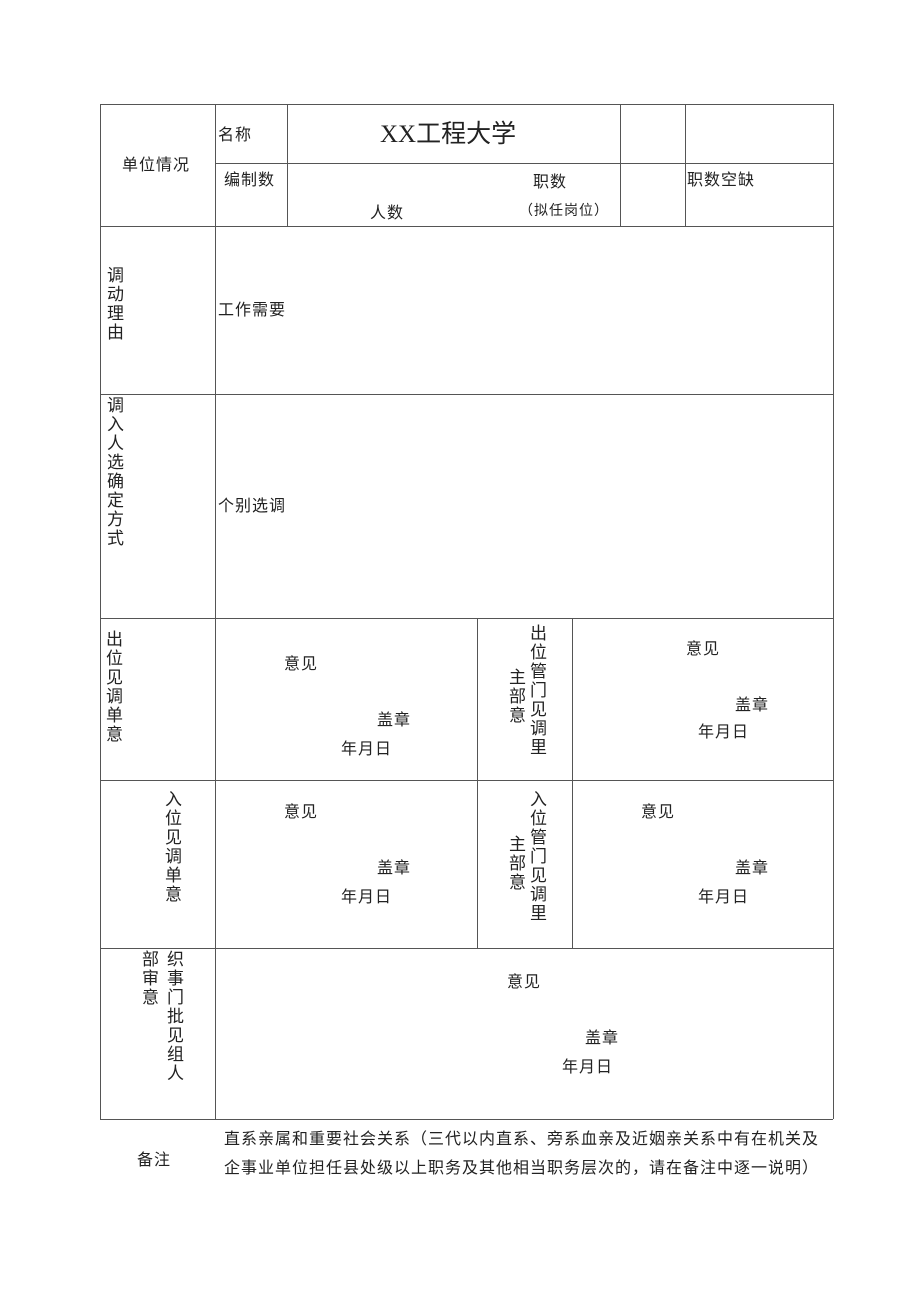 The width and height of the screenshot is (920, 1301). Describe the element at coordinates (658, 811) in the screenshot. I see `in-dept-opinion: 意见` at that location.